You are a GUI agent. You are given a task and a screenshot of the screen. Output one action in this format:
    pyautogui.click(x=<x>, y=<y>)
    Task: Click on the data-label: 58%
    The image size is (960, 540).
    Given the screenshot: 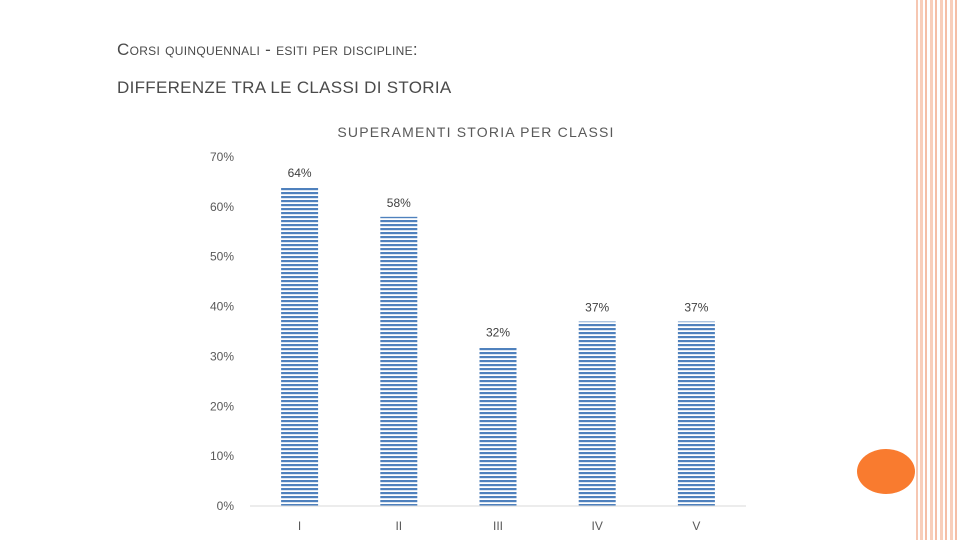 What is the action you would take?
    pyautogui.click(x=399, y=203)
    